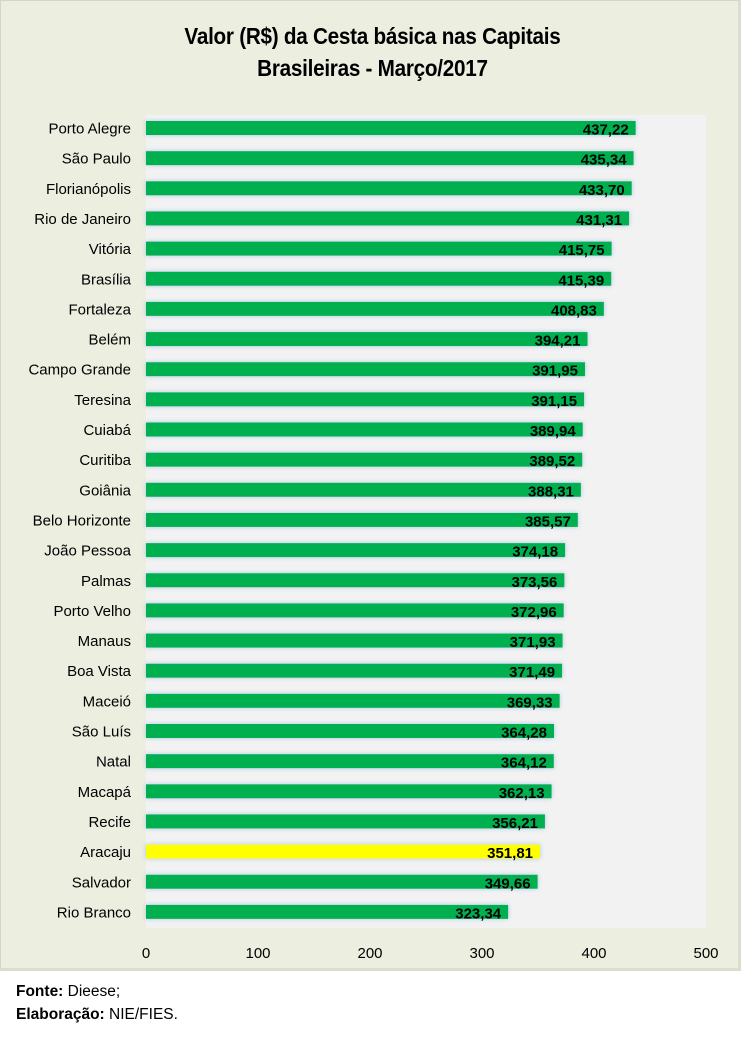  I want to click on category-label: Florianópolis, so click(88, 189).